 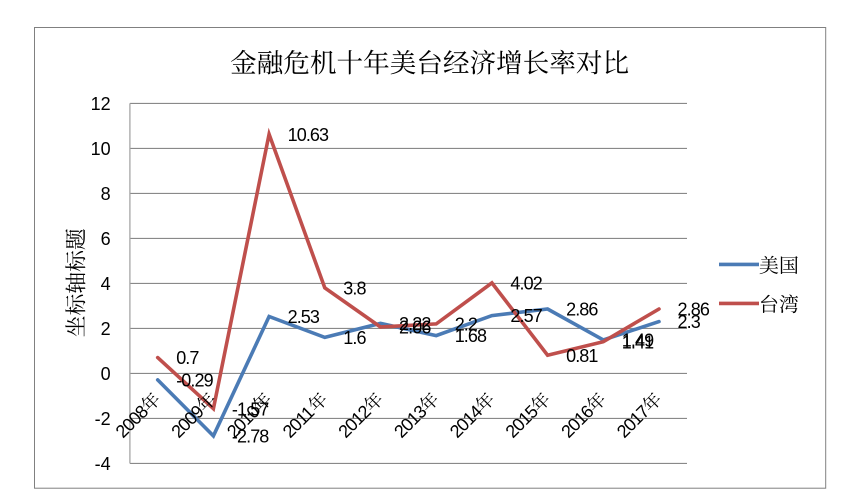 I want to click on svg-text: 2014, so click(x=466, y=421).